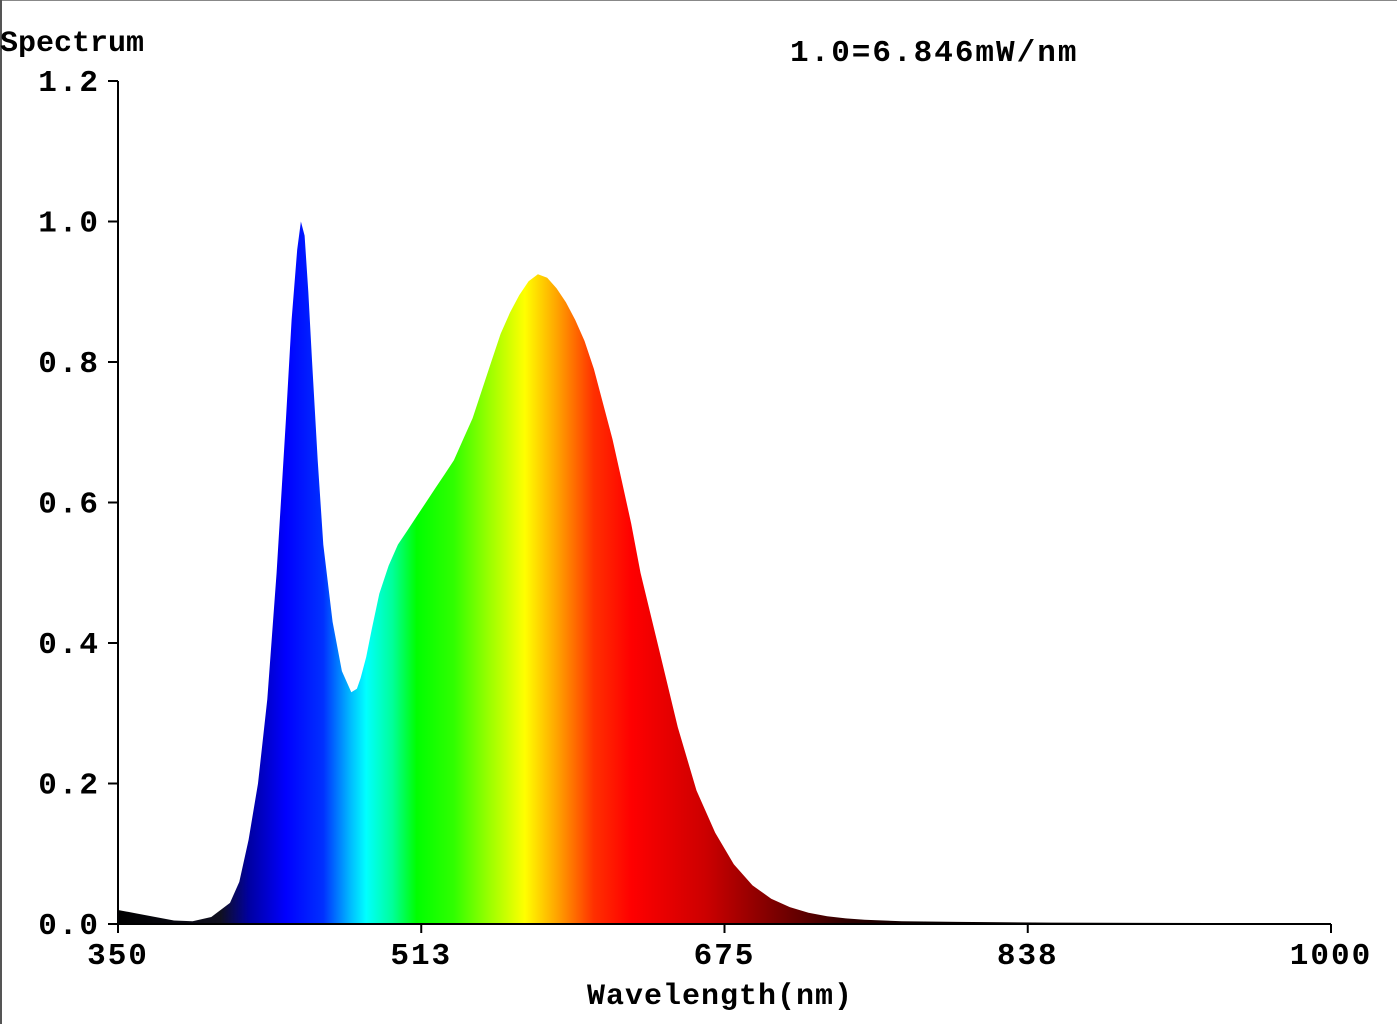 The width and height of the screenshot is (1397, 1029). What do you see at coordinates (69, 786) in the screenshot?
I see `y-tick-label: 0.2` at bounding box center [69, 786].